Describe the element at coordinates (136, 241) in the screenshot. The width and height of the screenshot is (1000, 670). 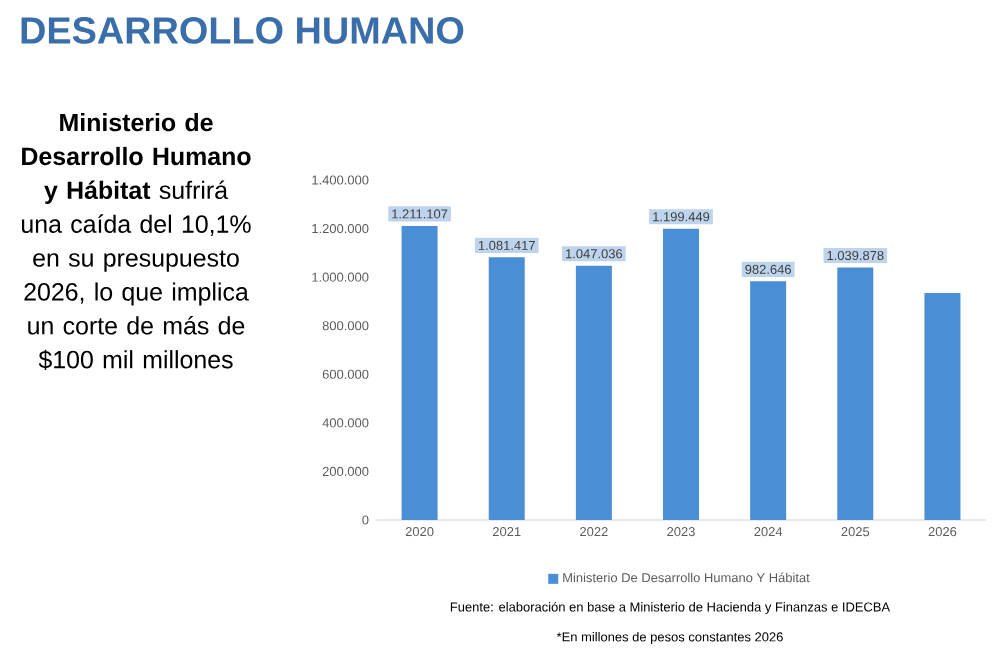
I see `text: Ministerio de Desarrollo Humano y Hábitat sufrirá una caída del 10,1% en su presupuesto 2026, lo que implica un corte de más de $100 mil millones` at that location.